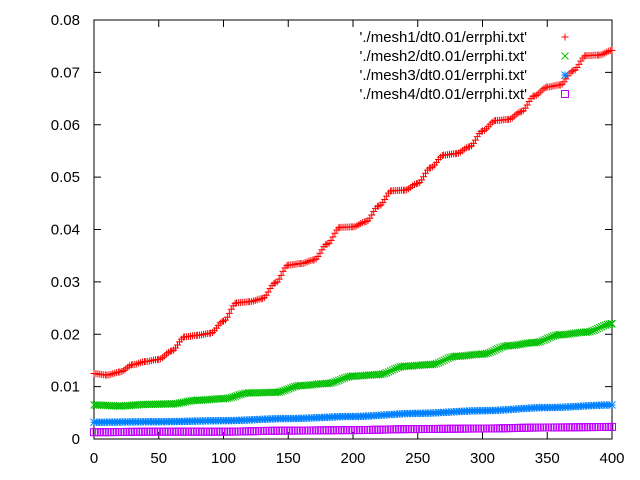 The width and height of the screenshot is (640, 480). Describe the element at coordinates (482, 458) in the screenshot. I see `x-tick-label: 300` at that location.